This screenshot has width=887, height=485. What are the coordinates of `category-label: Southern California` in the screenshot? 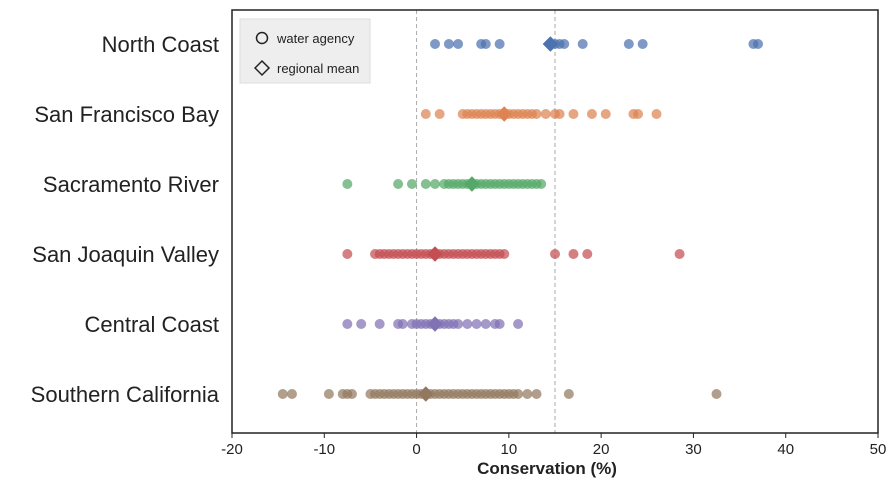 It's located at (125, 394).